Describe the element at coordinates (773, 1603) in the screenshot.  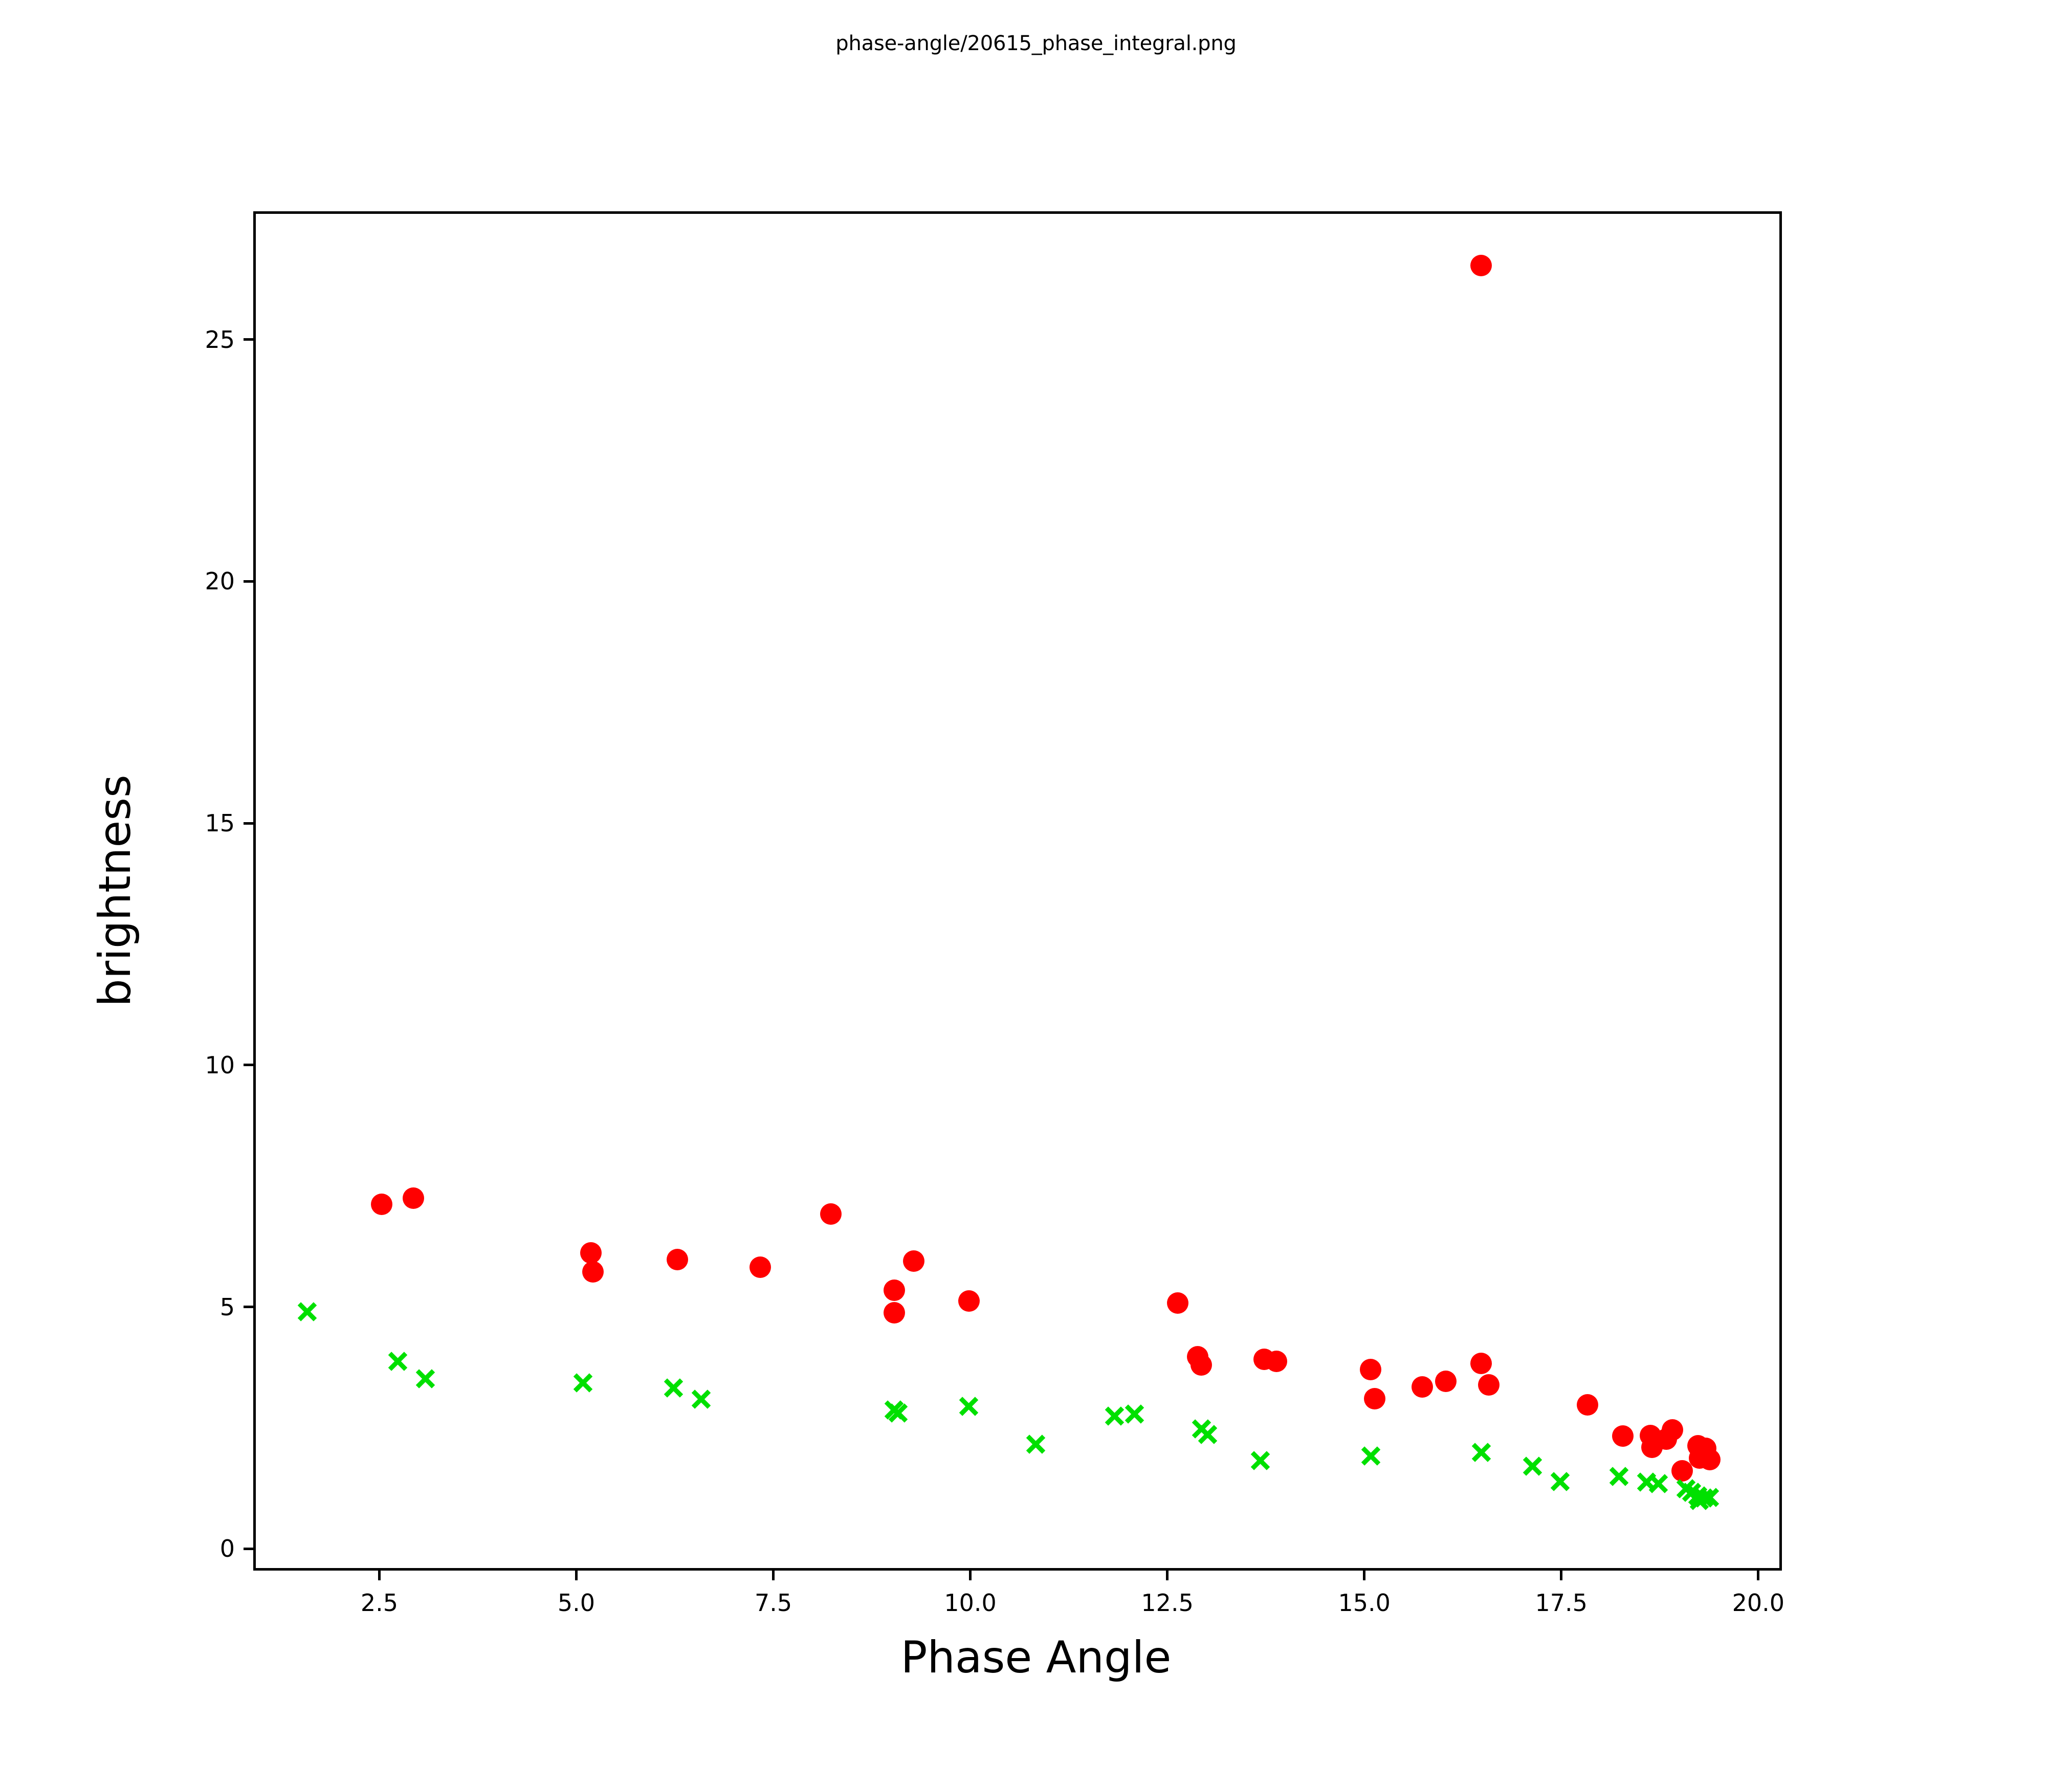
I see `x-axis-tick-label: 7.5` at that location.